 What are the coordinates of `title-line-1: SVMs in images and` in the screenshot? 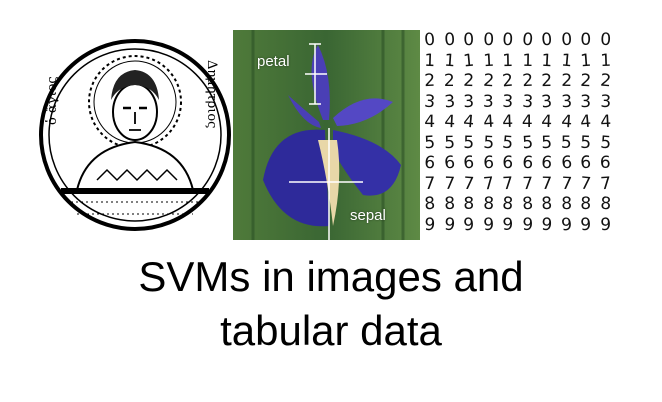 It's located at (331, 276).